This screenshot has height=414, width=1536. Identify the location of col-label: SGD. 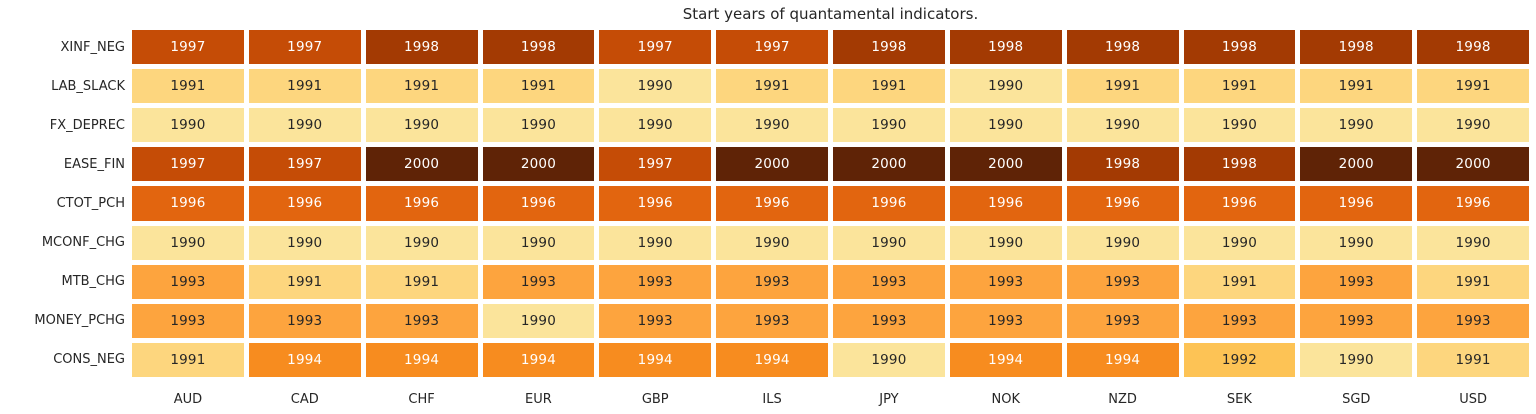
(1356, 399).